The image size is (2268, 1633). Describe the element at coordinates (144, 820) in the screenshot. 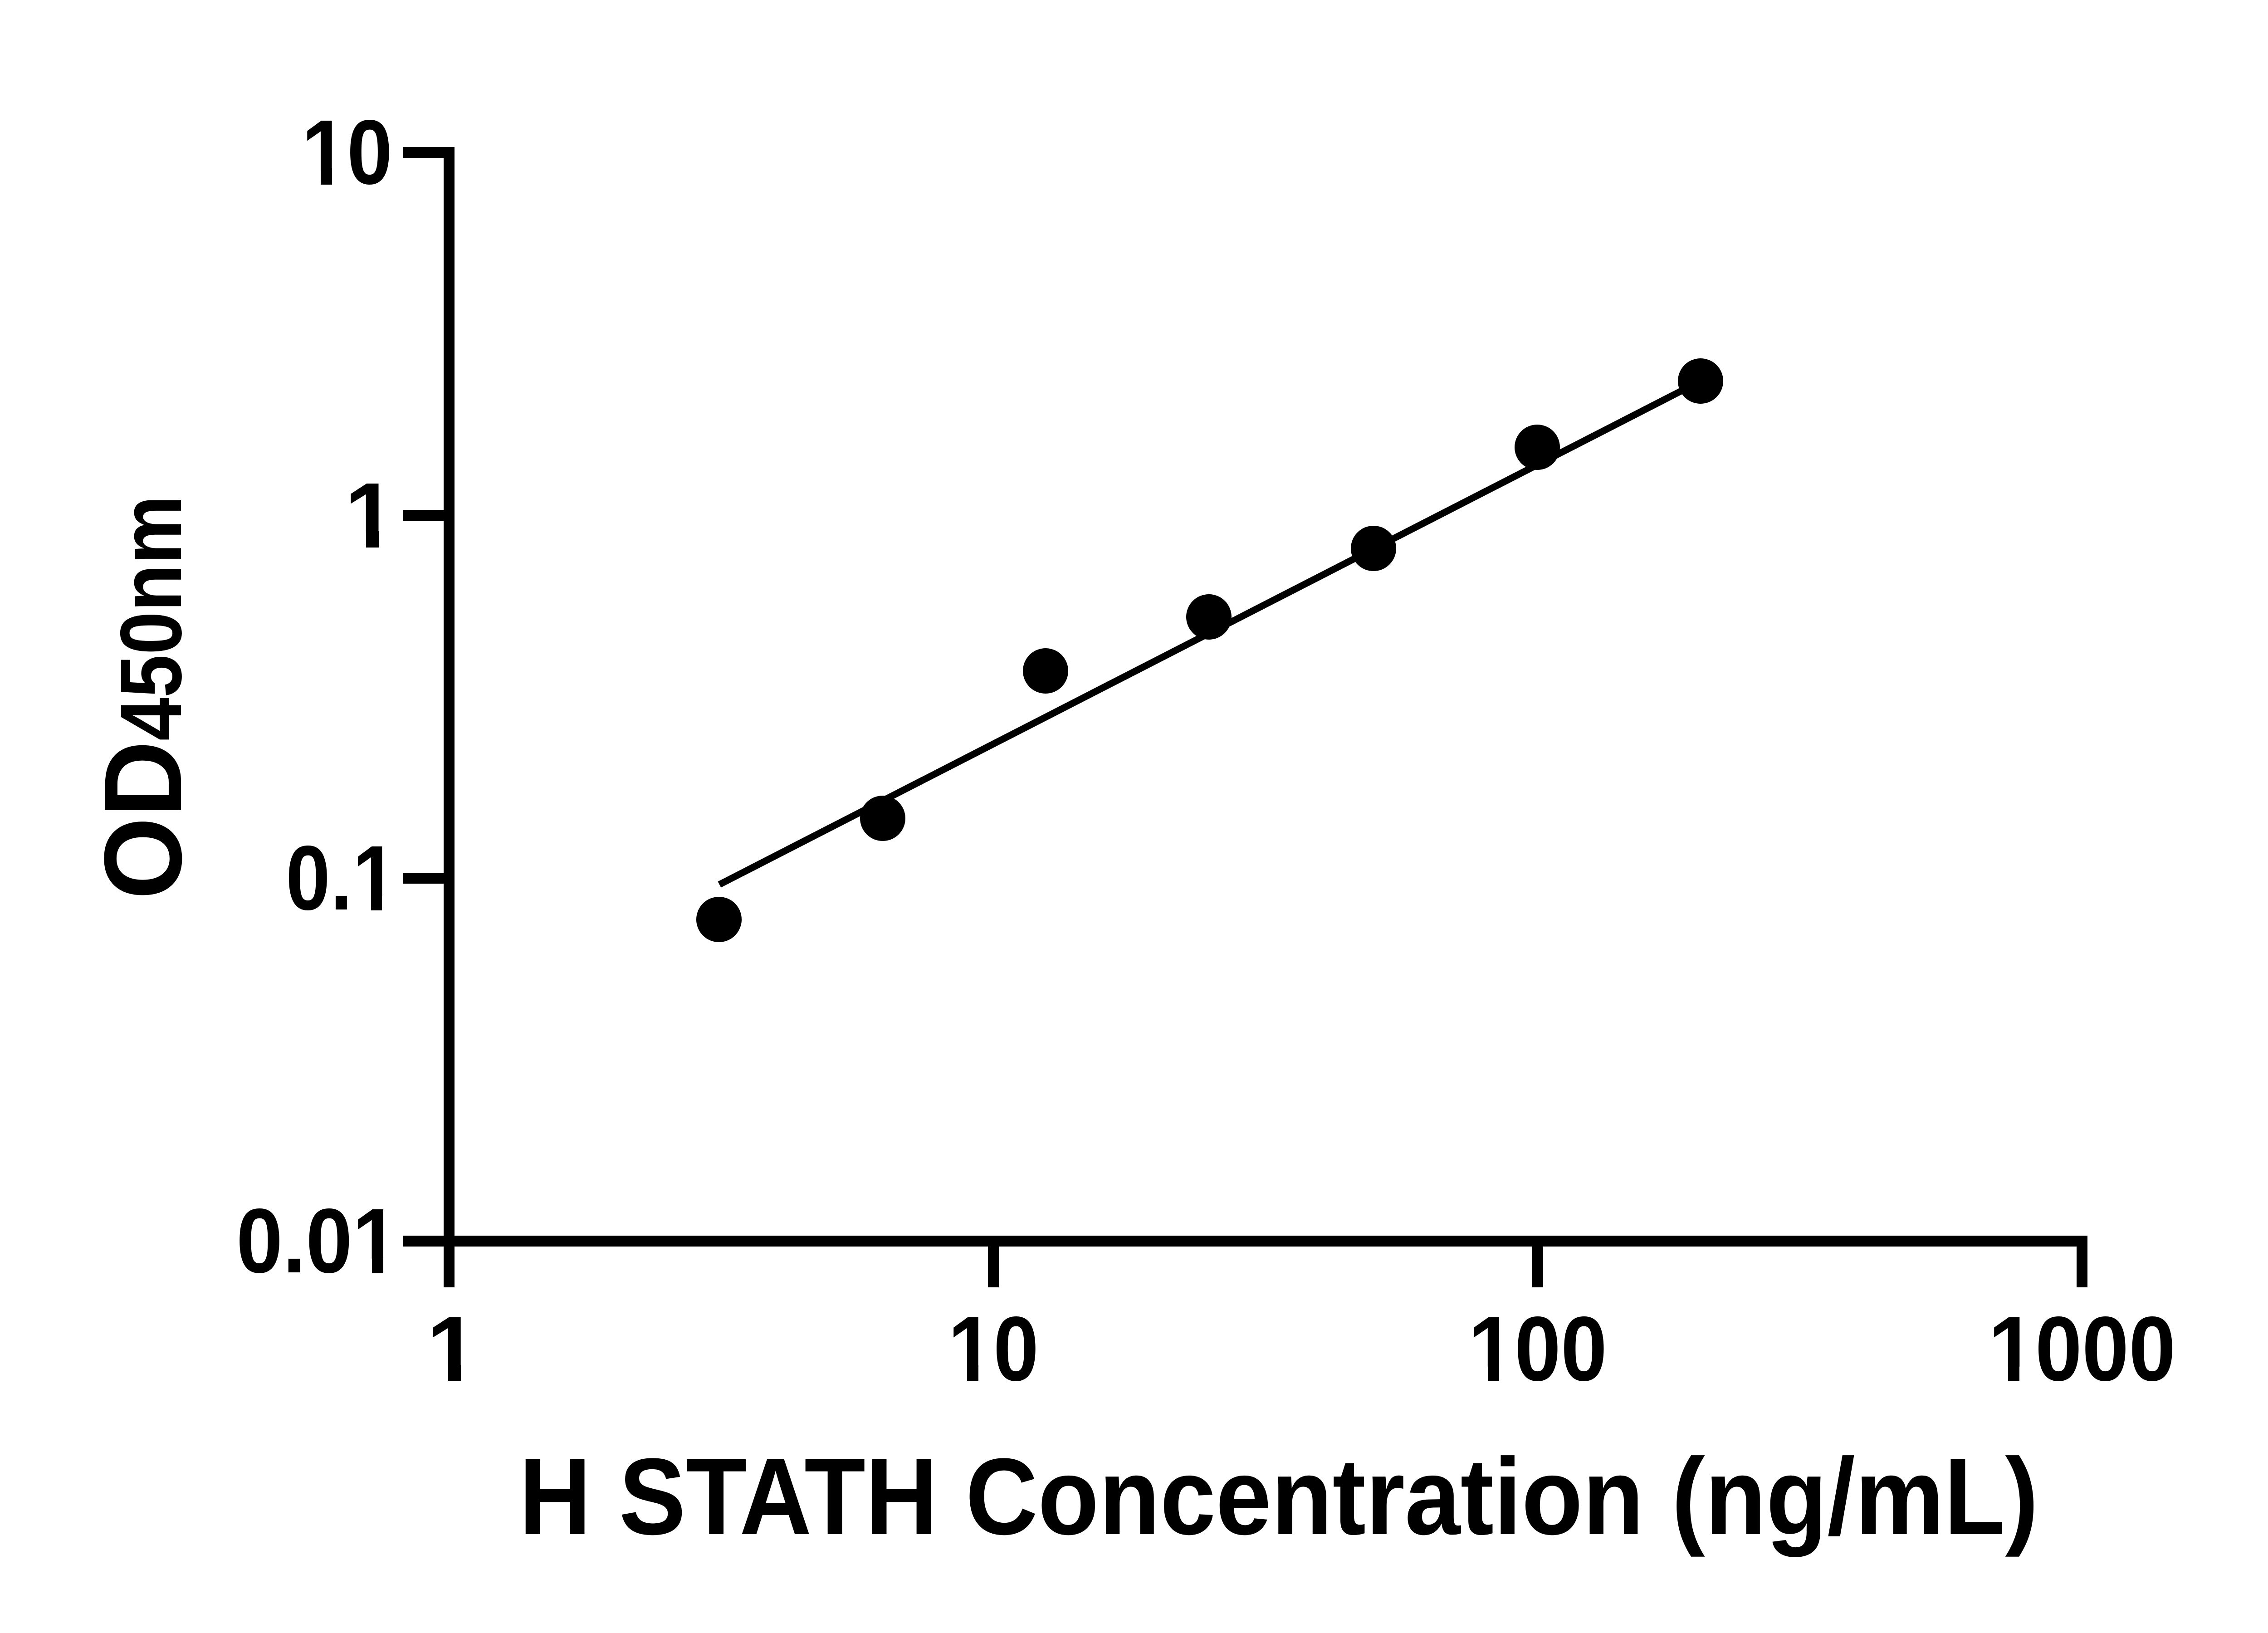

I see `svg-text: OD` at that location.